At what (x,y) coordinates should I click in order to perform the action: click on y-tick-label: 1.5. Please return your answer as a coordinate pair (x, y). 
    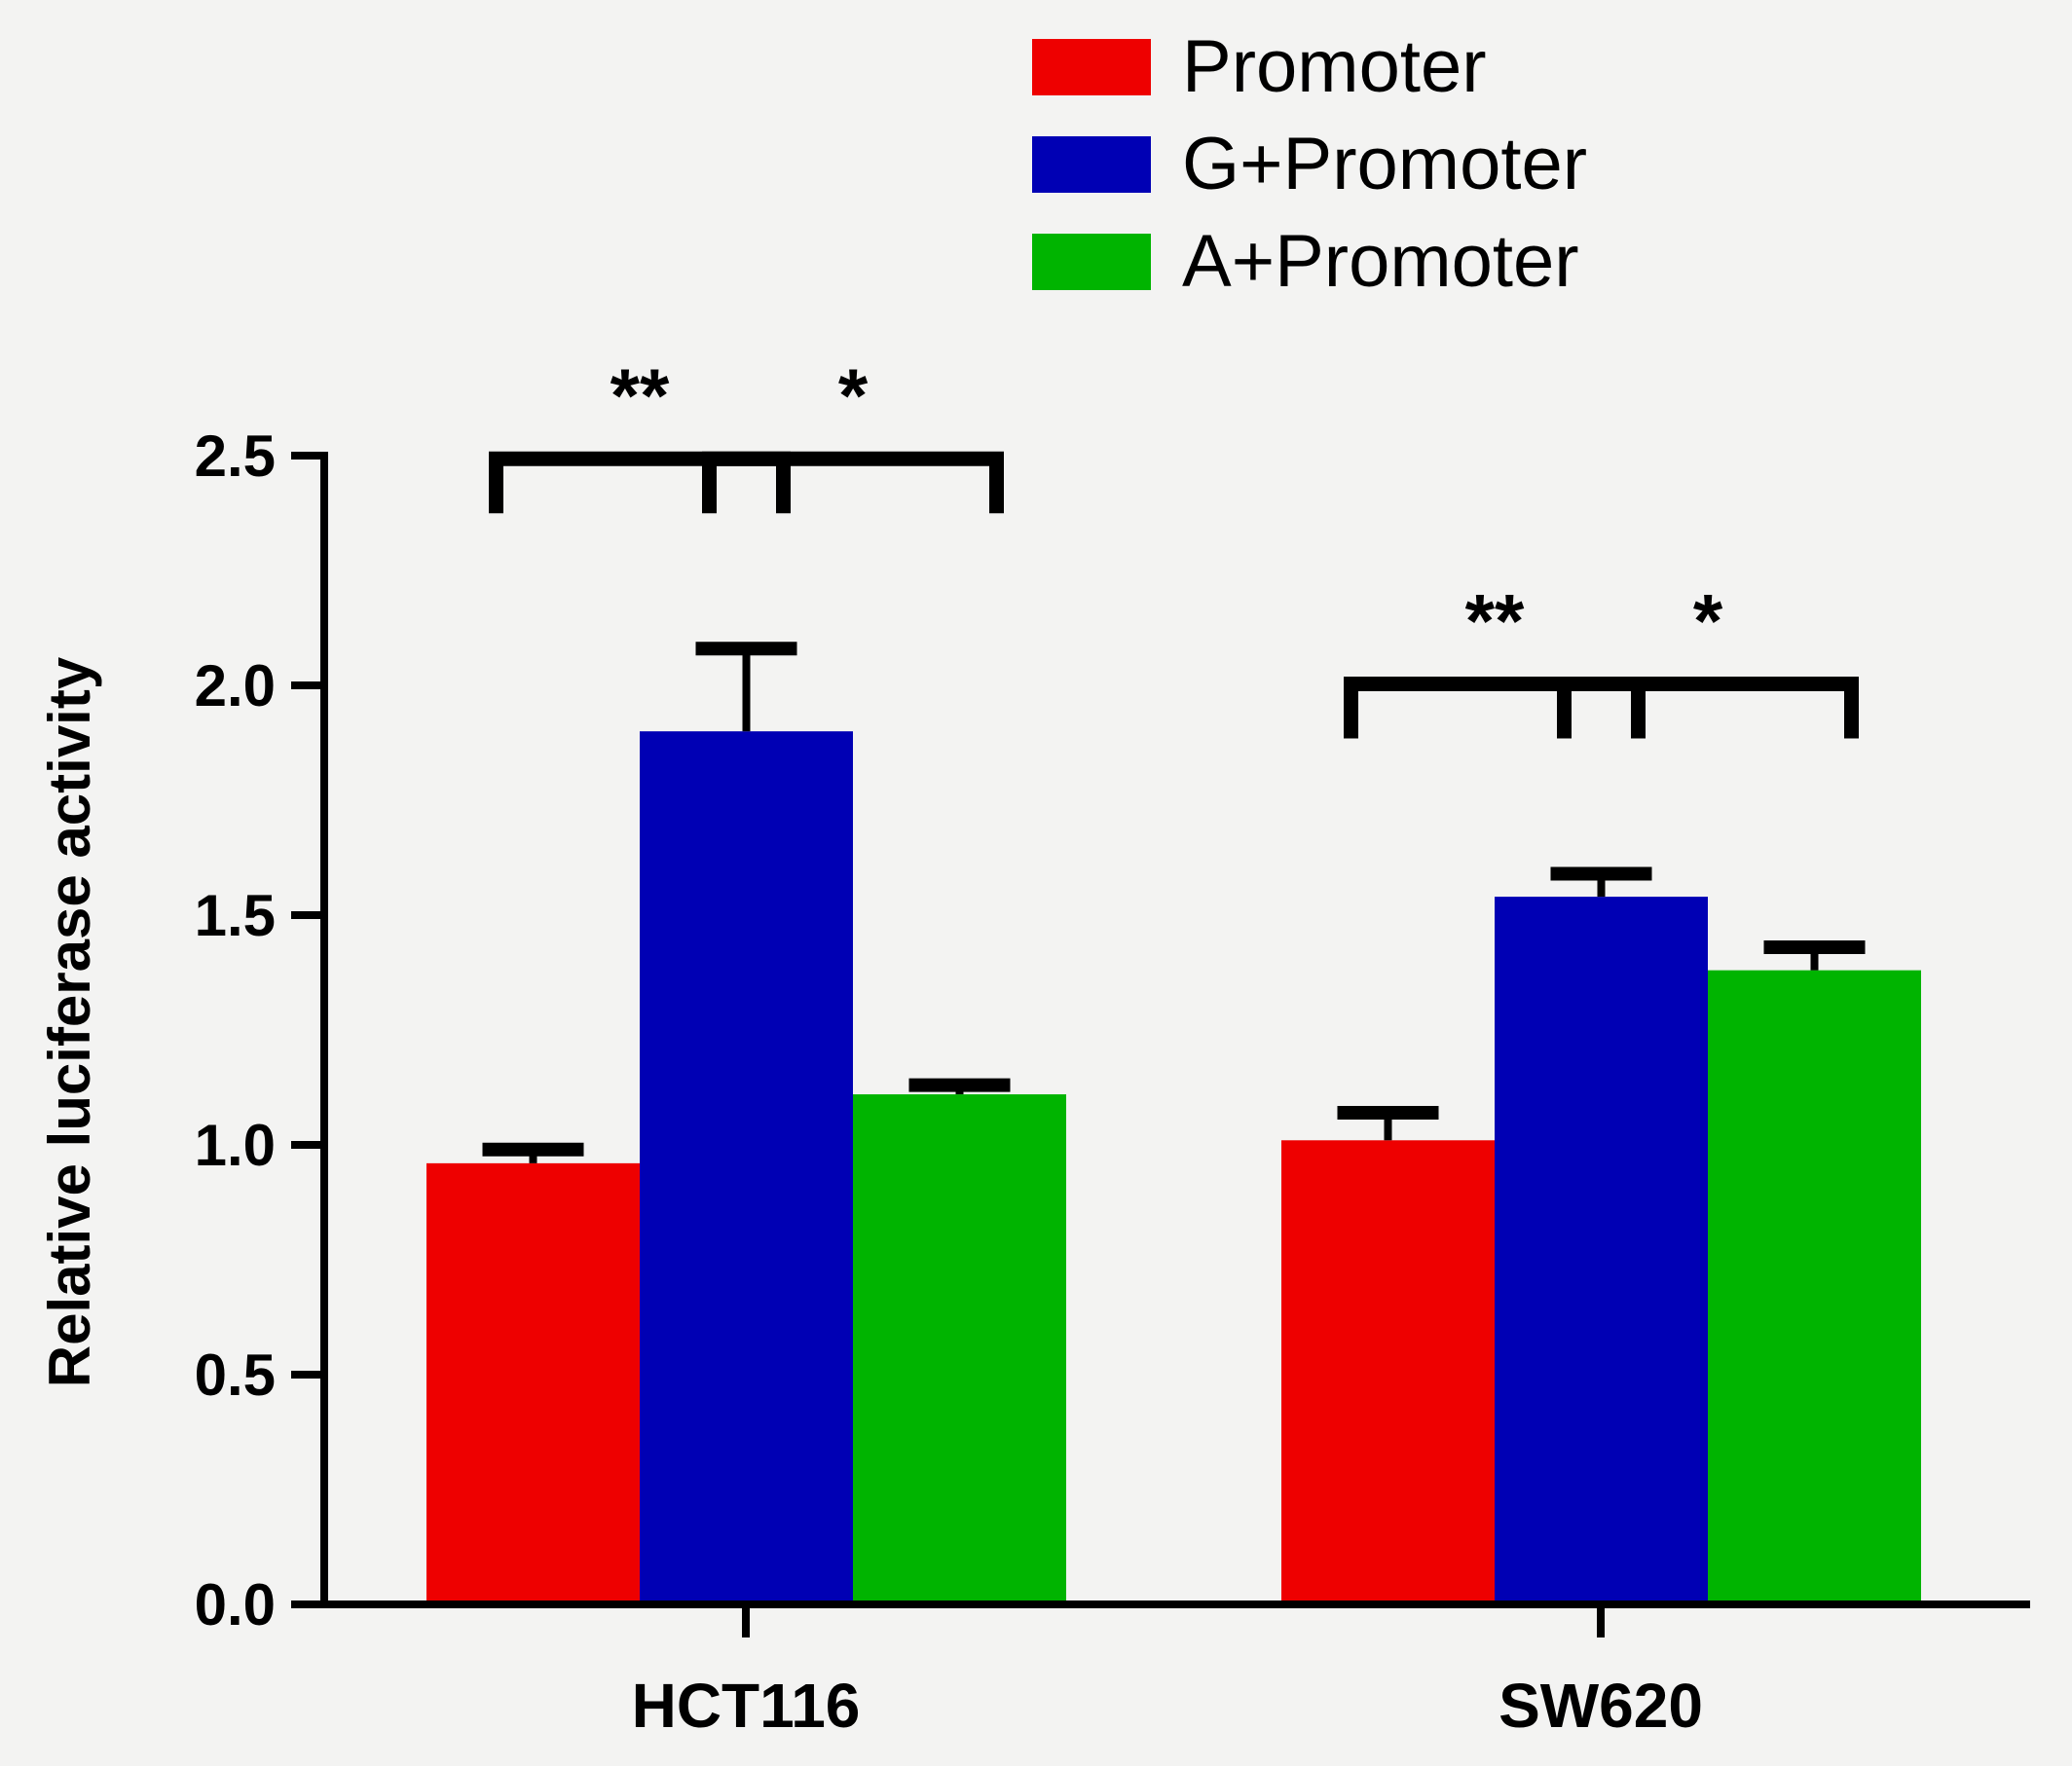
    Looking at the image, I should click on (235, 915).